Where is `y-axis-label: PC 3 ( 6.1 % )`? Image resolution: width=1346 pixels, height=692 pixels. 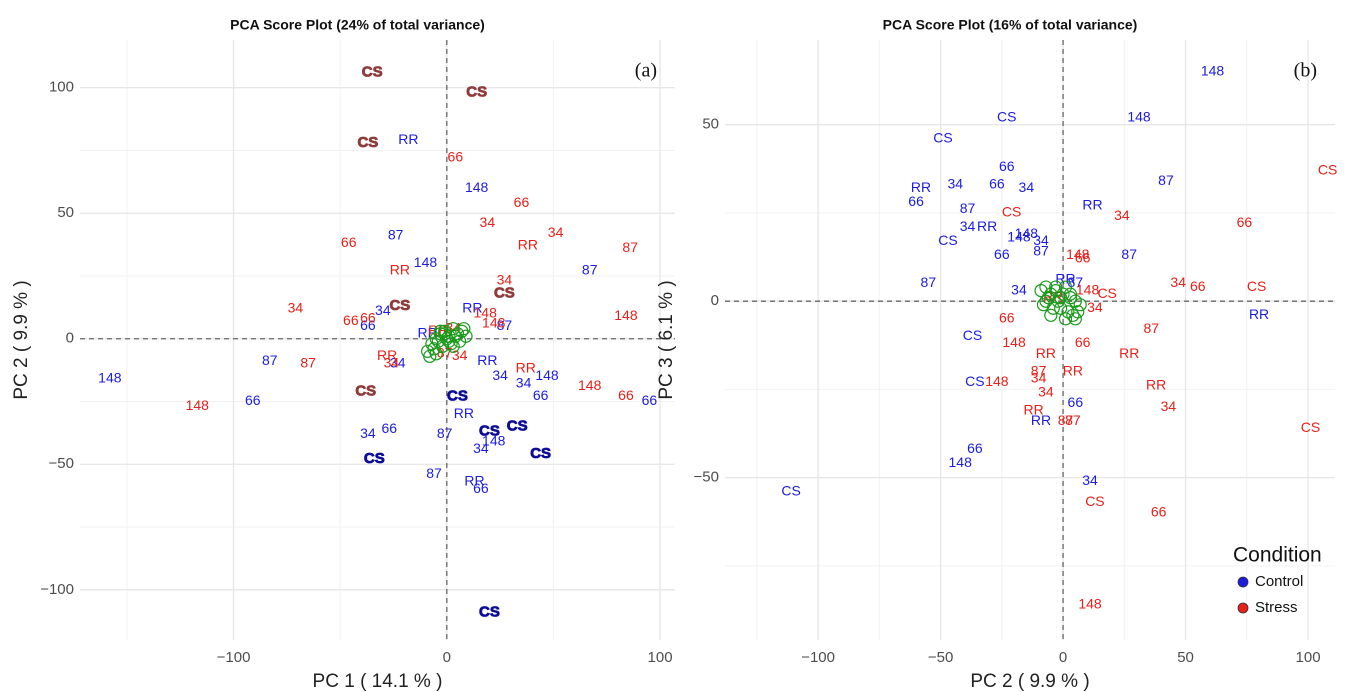
y-axis-label: PC 3 ( 6.1 % ) is located at coordinates (666, 339).